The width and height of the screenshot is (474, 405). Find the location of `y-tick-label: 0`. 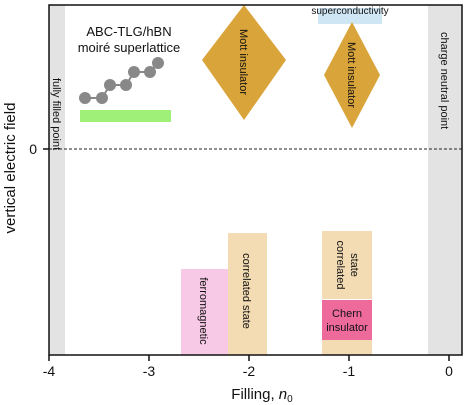

y-tick-label: 0 is located at coordinates (33, 149).